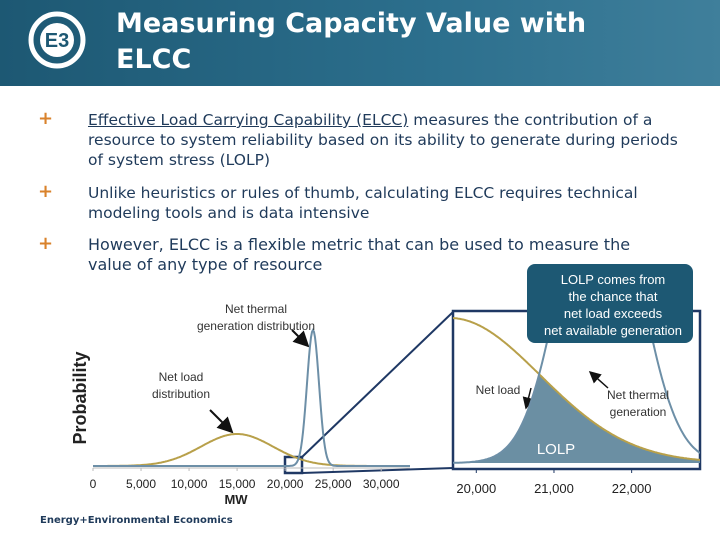 This screenshot has height=540, width=720. I want to click on callout-box, so click(610, 303).